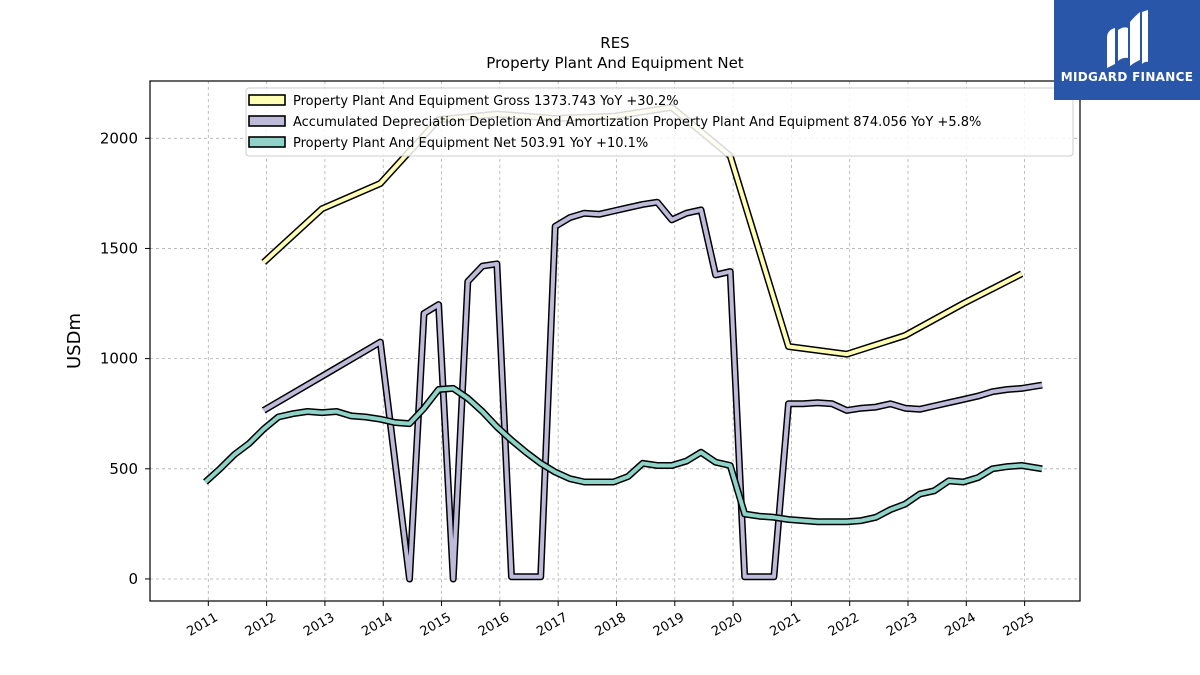 The image size is (1200, 675). Describe the element at coordinates (1019, 625) in the screenshot. I see `x-tick-label: 2025` at that location.